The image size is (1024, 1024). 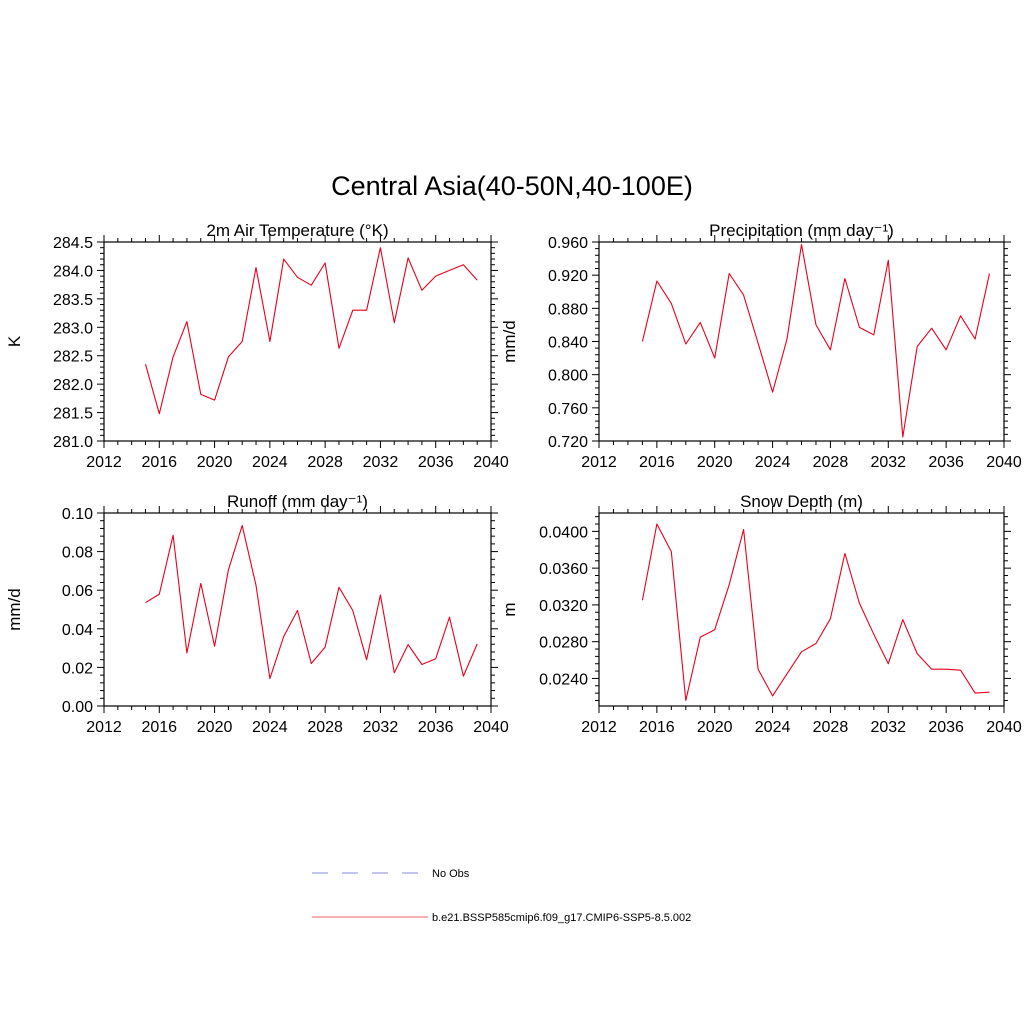 I want to click on y-tick-label: 0.06, so click(x=77, y=591).